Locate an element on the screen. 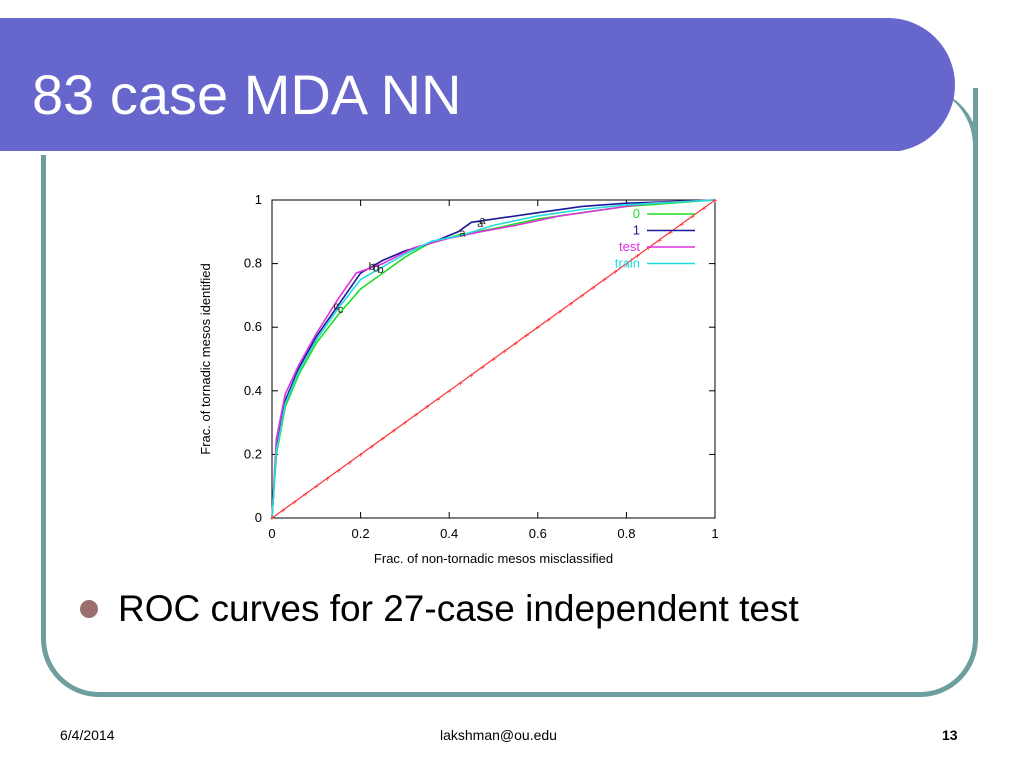 Image resolution: width=1024 pixels, height=768 pixels. y-axis-label: Frac. of tornadic mesos identified is located at coordinates (205, 358).